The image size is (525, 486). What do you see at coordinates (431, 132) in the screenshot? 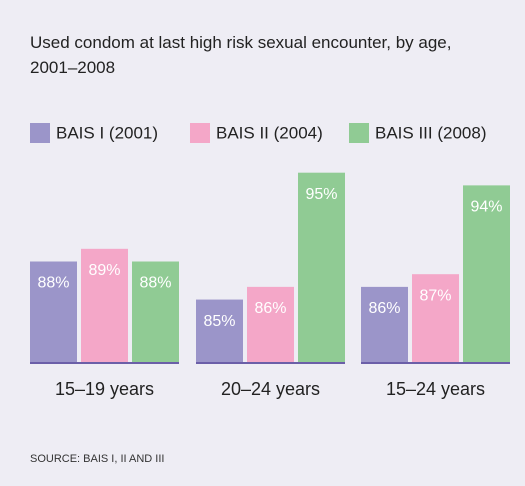
I see `legend-label: BAIS III (2008)` at bounding box center [431, 132].